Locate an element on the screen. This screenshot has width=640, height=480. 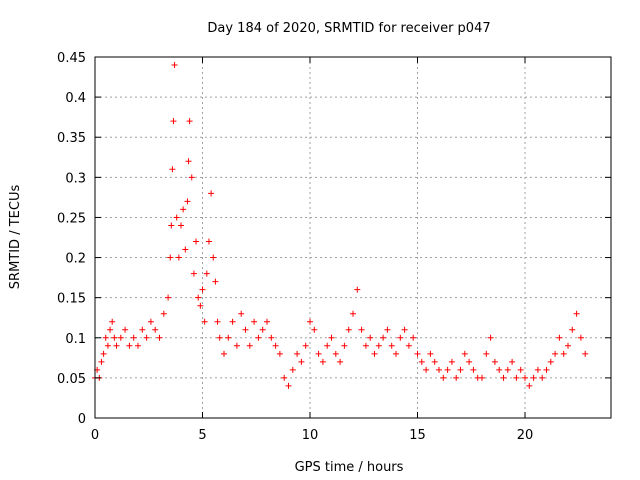
x-axis-label: GPS time / hours is located at coordinates (349, 467).